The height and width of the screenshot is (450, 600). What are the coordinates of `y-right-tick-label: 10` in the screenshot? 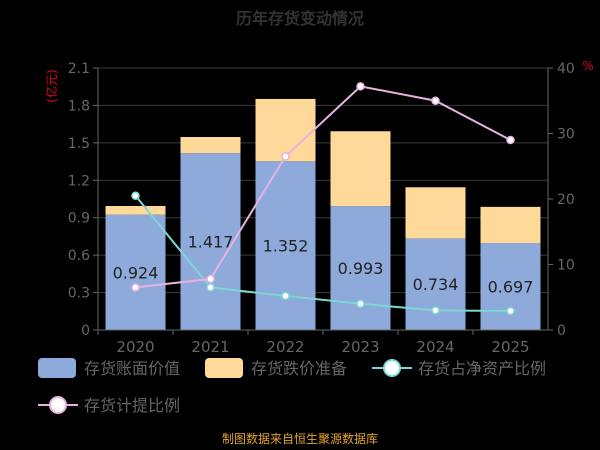 It's located at (566, 266).